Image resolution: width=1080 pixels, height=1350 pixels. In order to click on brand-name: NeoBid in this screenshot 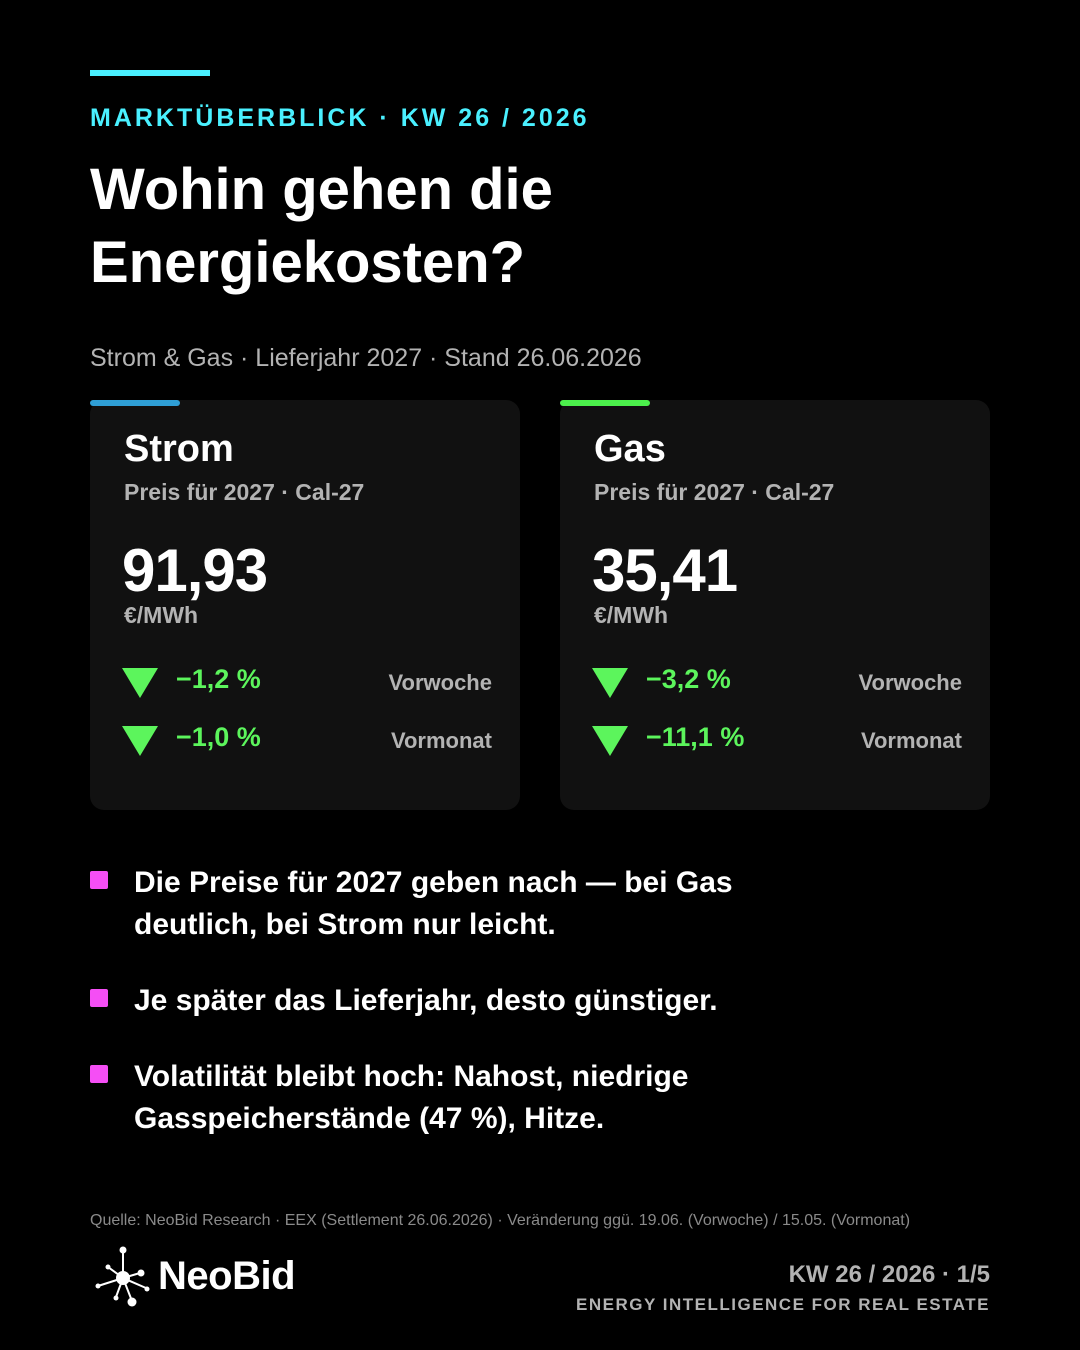, I will do `click(227, 1276)`.